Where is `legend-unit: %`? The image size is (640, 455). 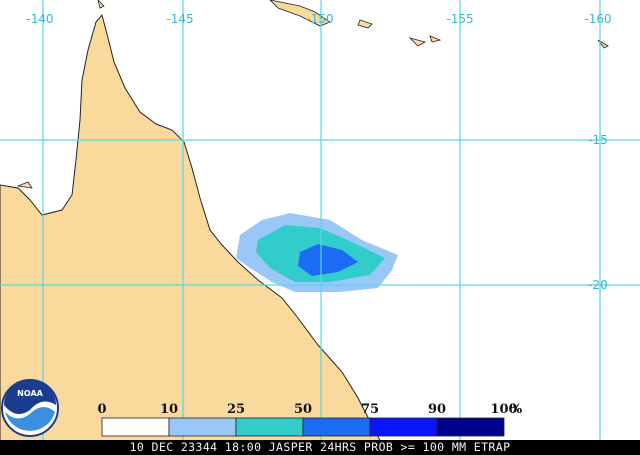 legend-unit: % is located at coordinates (516, 409).